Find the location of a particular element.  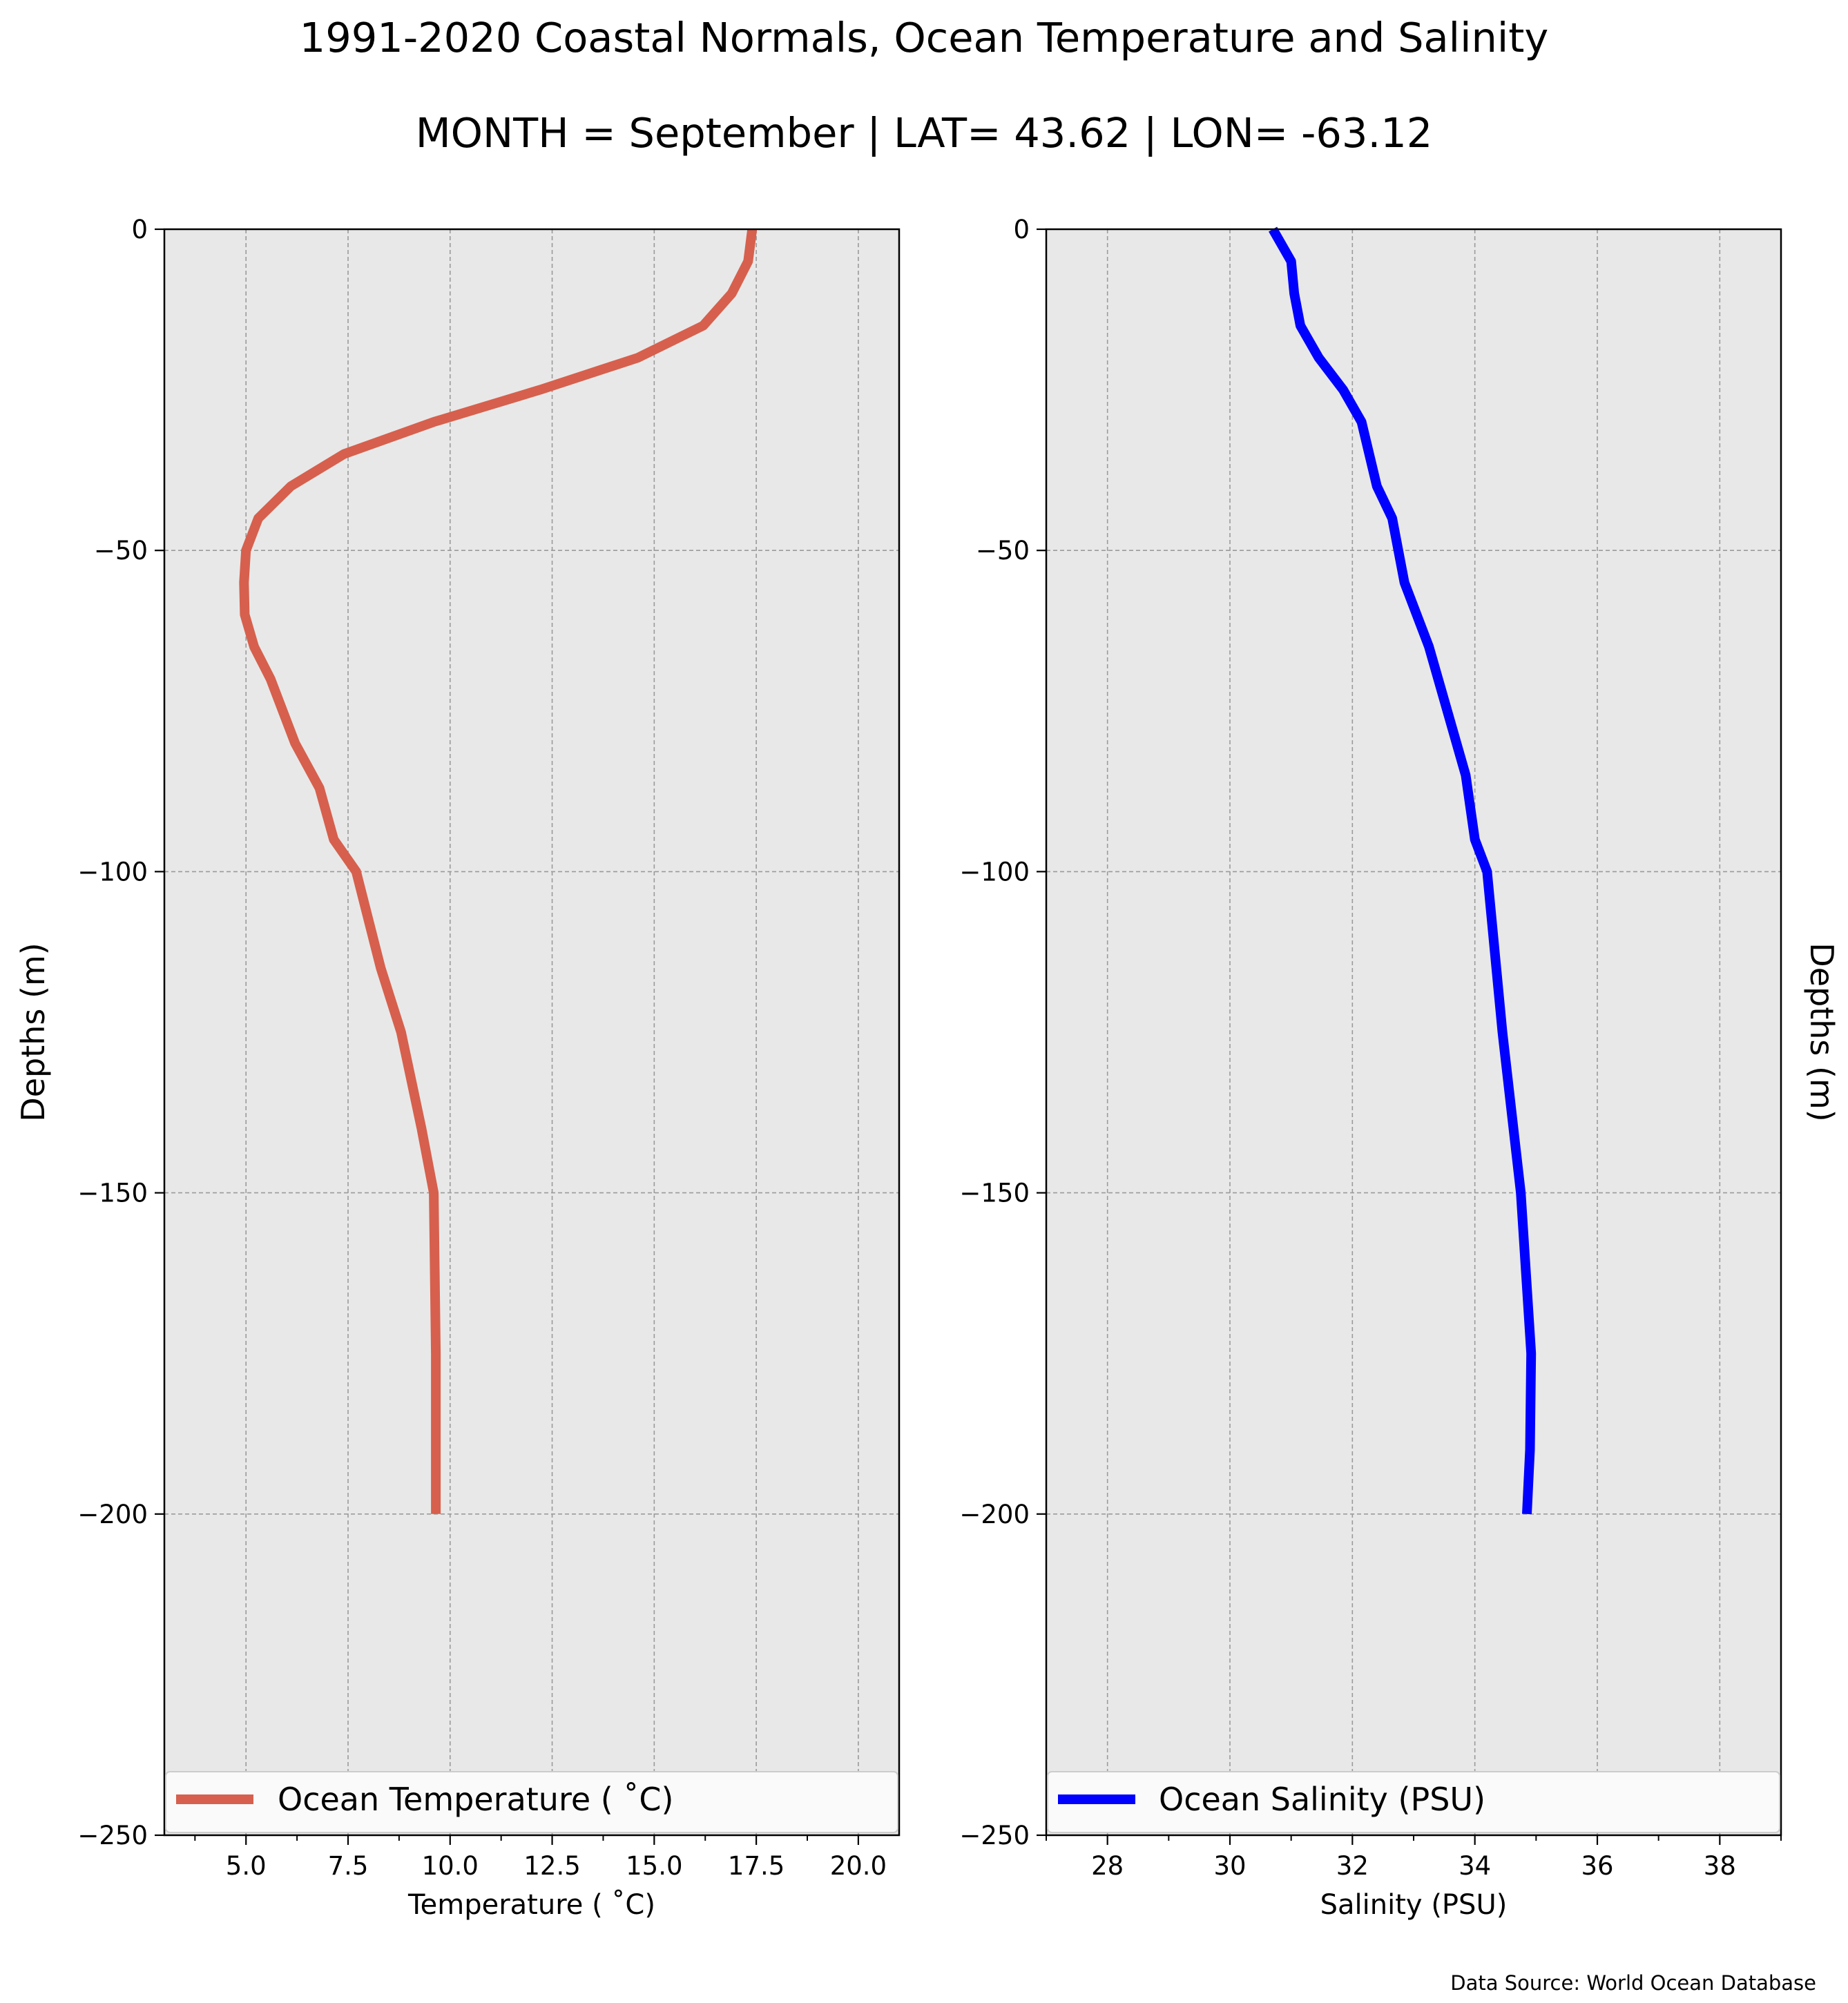

salinity-yticks: 0 −50 −100 −150 −200 −250 is located at coordinates (1002, 1032).